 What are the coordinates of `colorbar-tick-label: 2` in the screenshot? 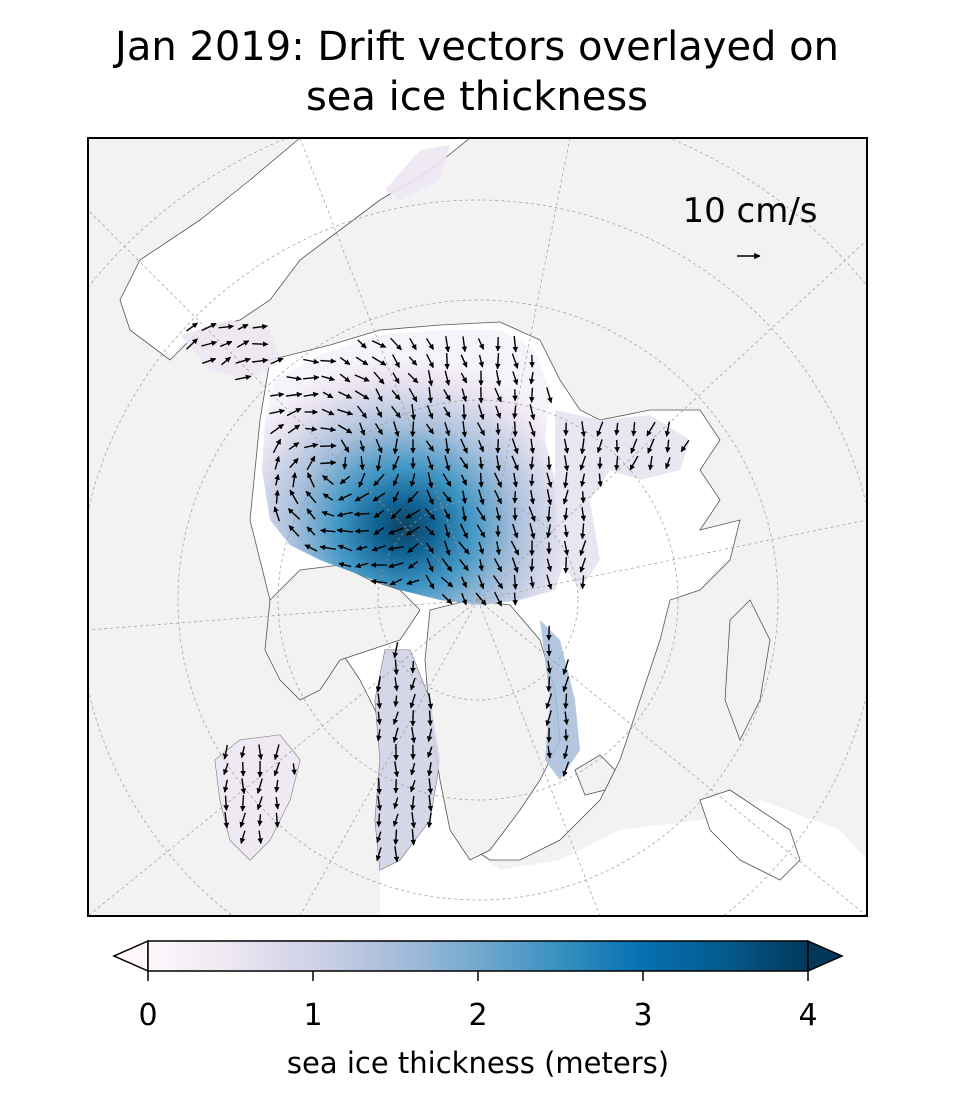 It's located at (477, 1015).